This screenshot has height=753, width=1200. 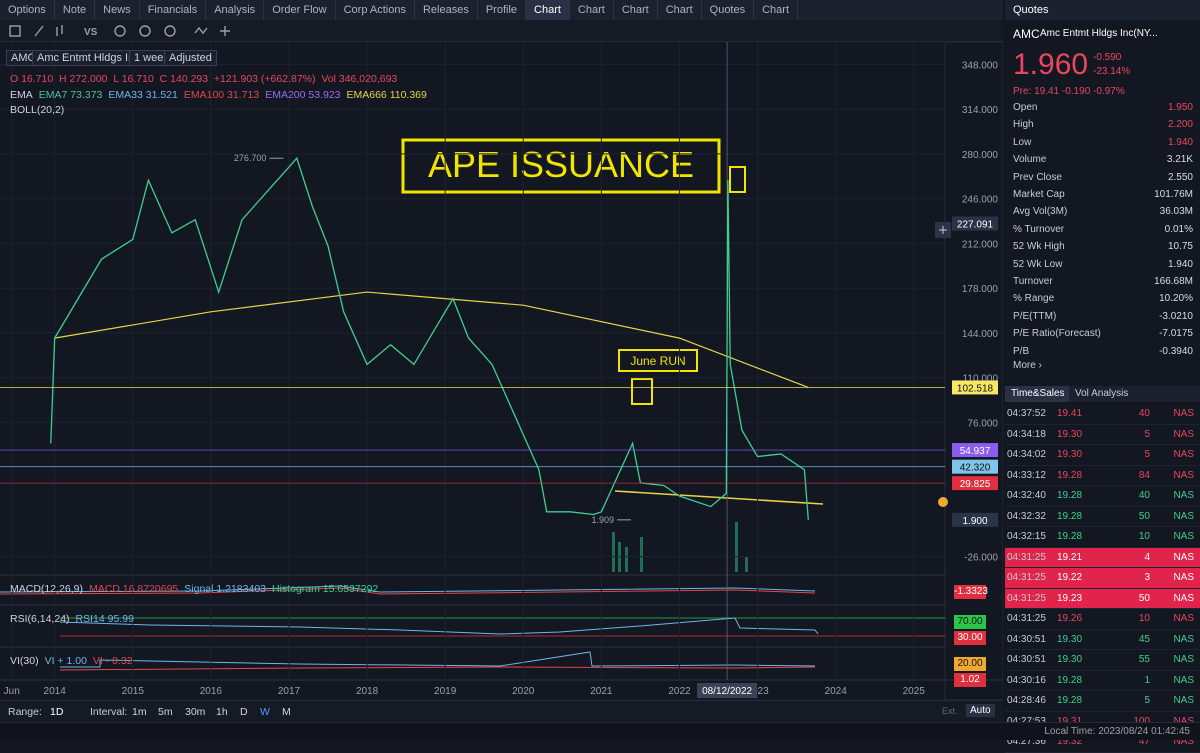 What do you see at coordinates (1144, 598) in the screenshot?
I see `ts-size: 50` at bounding box center [1144, 598].